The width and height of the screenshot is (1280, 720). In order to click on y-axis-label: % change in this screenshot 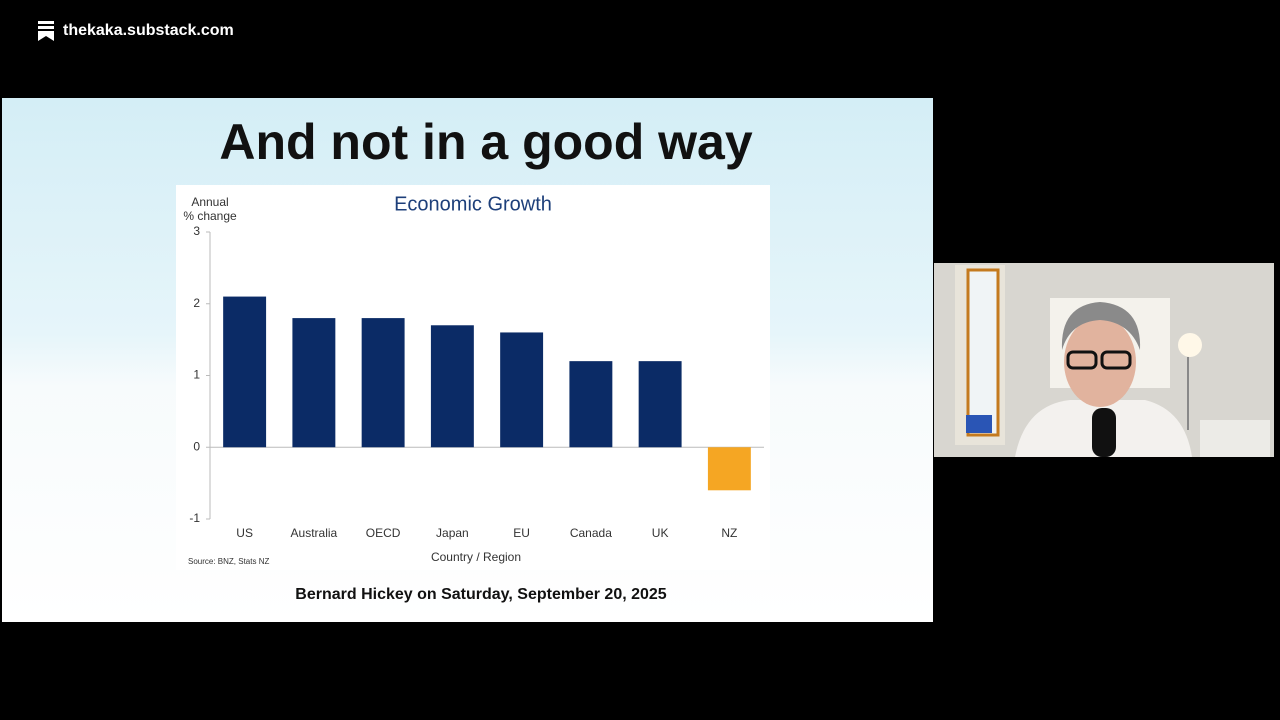, I will do `click(210, 216)`.